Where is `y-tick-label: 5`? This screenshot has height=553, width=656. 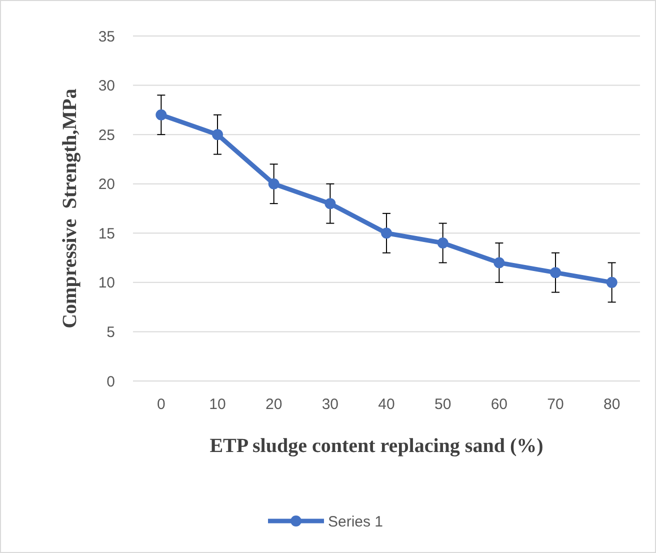 y-tick-label: 5 is located at coordinates (110, 332).